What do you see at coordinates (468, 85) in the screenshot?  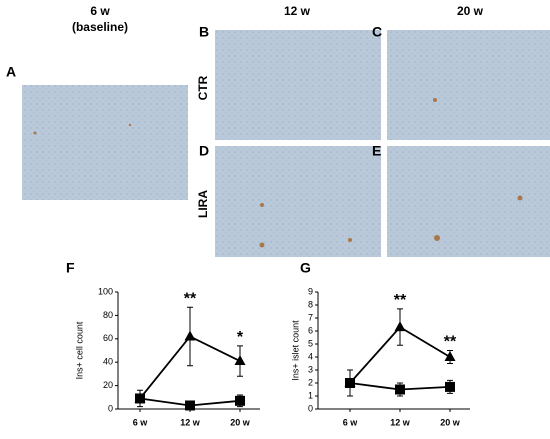 I see `micrograph-c` at bounding box center [468, 85].